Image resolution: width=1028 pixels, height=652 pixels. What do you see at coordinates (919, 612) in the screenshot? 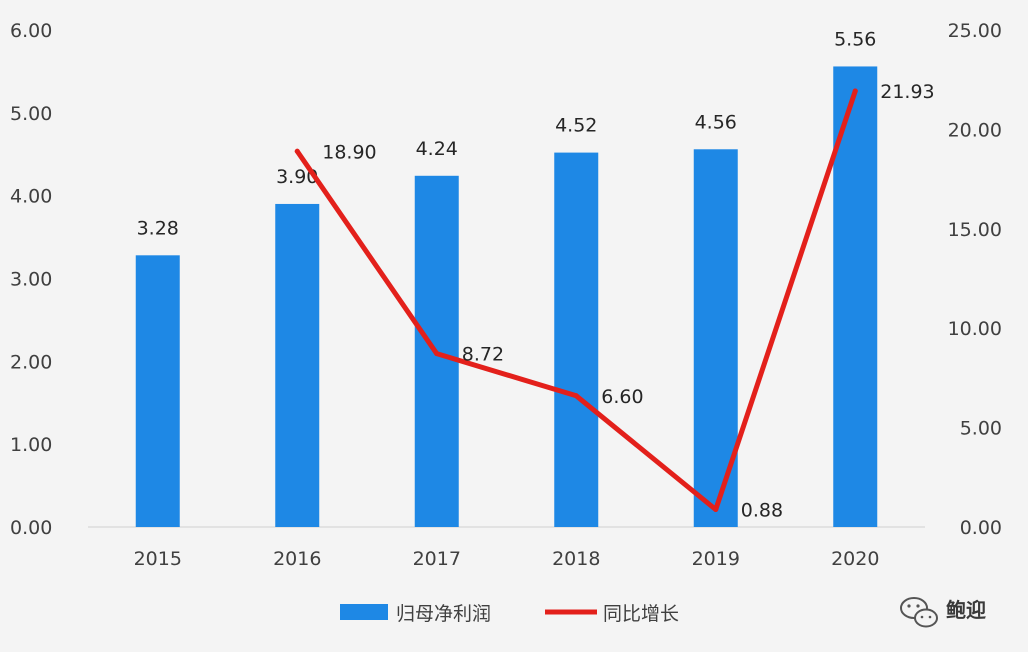
I see `wechat-icon` at bounding box center [919, 612].